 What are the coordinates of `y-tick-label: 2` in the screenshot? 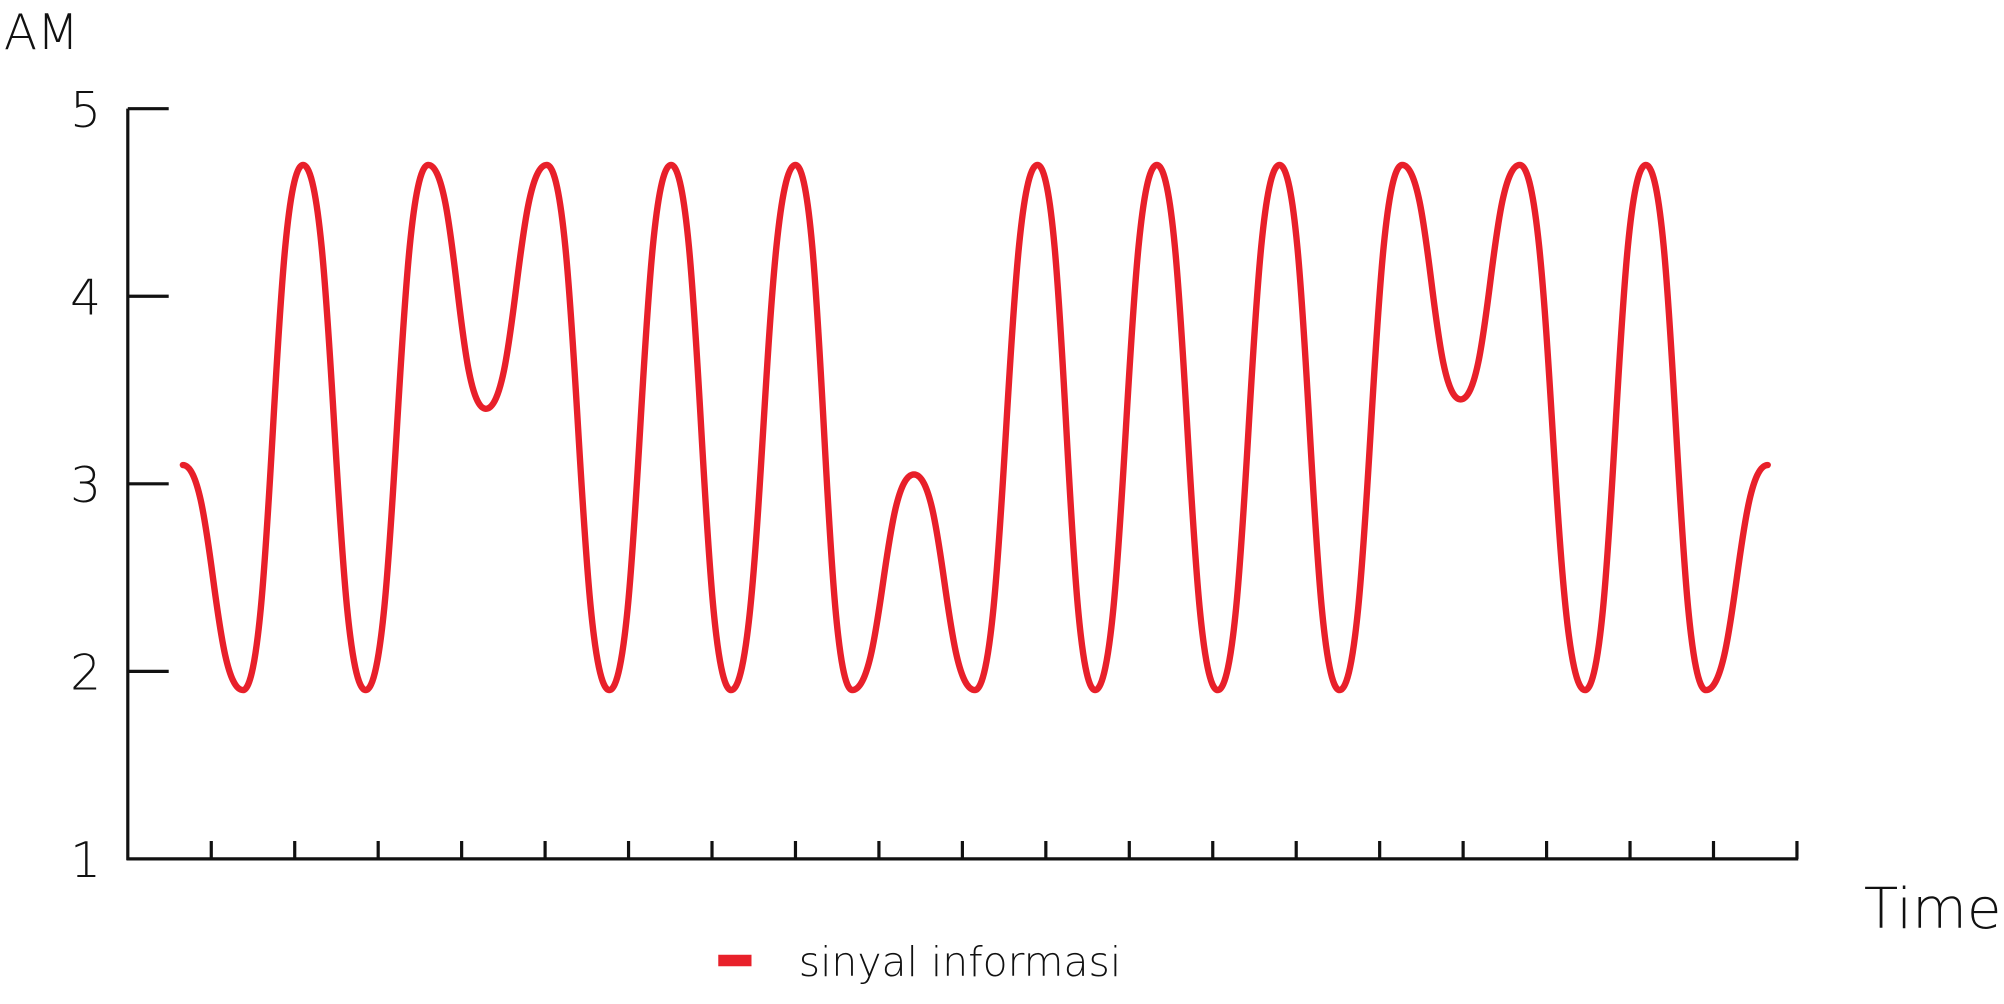 It's located at (85, 673).